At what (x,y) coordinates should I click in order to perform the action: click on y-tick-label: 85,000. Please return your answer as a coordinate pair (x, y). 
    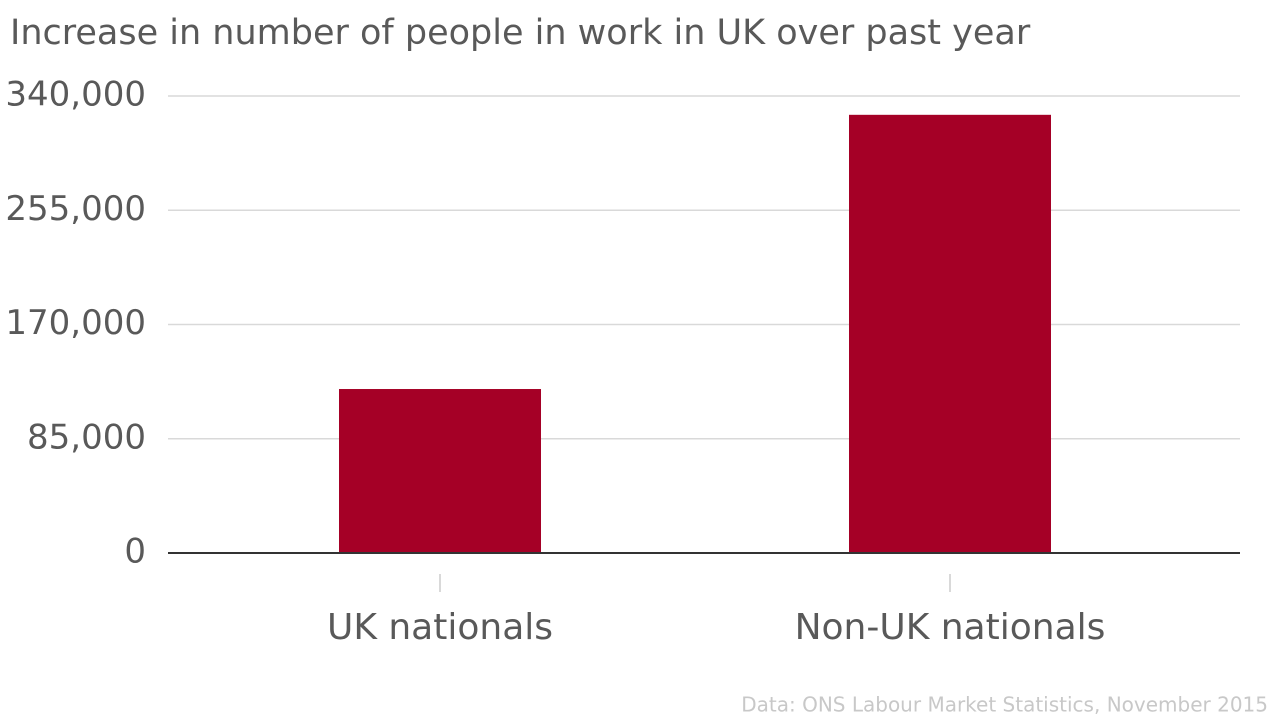
    Looking at the image, I should click on (86, 437).